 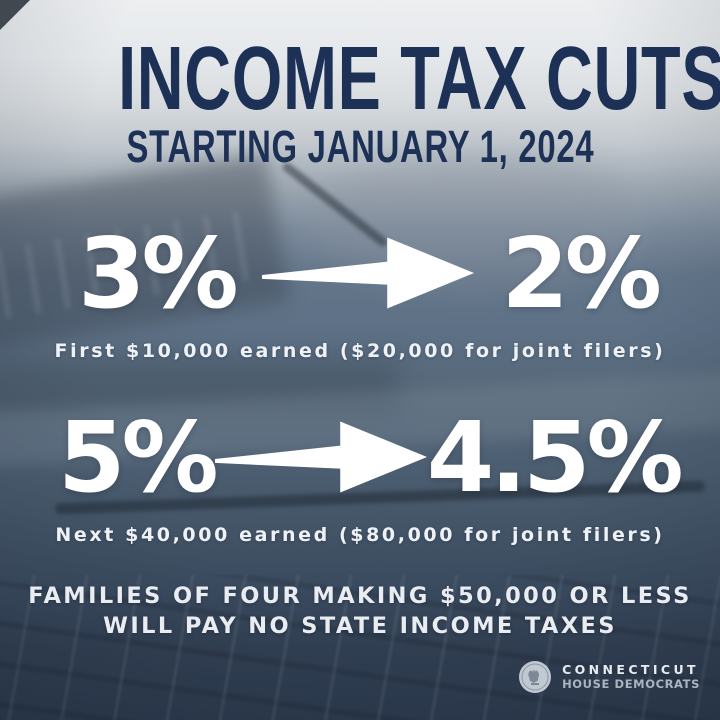 What do you see at coordinates (360, 596) in the screenshot?
I see `footnote-line-1: FAMILIES OF FOUR MAKING $50,000 OR LESS` at bounding box center [360, 596].